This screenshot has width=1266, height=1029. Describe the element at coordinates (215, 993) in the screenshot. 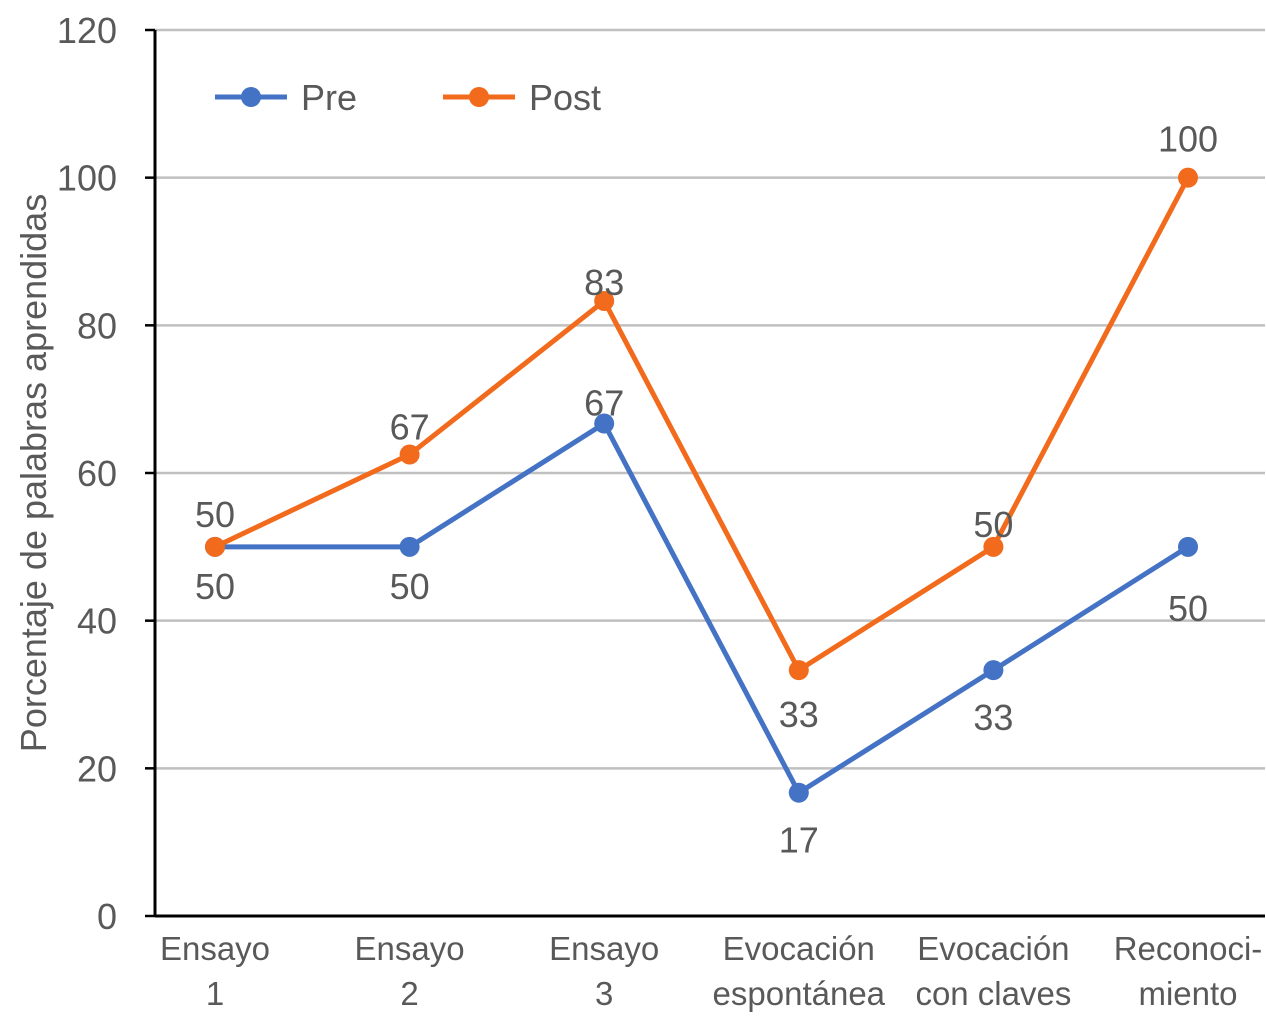

I see `x-tick-label: 1` at that location.